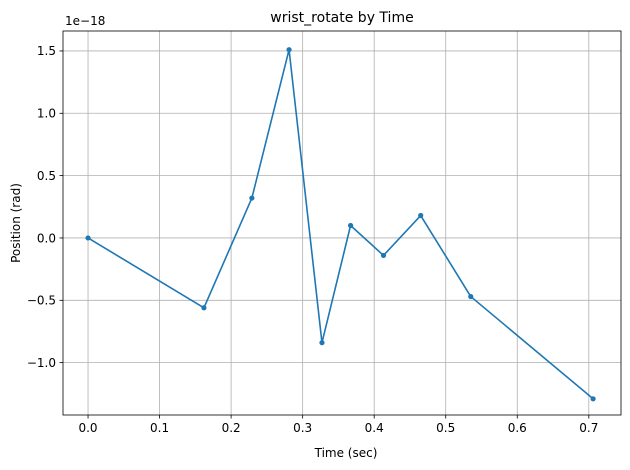  I want to click on x-tick-label: 0.6, so click(517, 428).